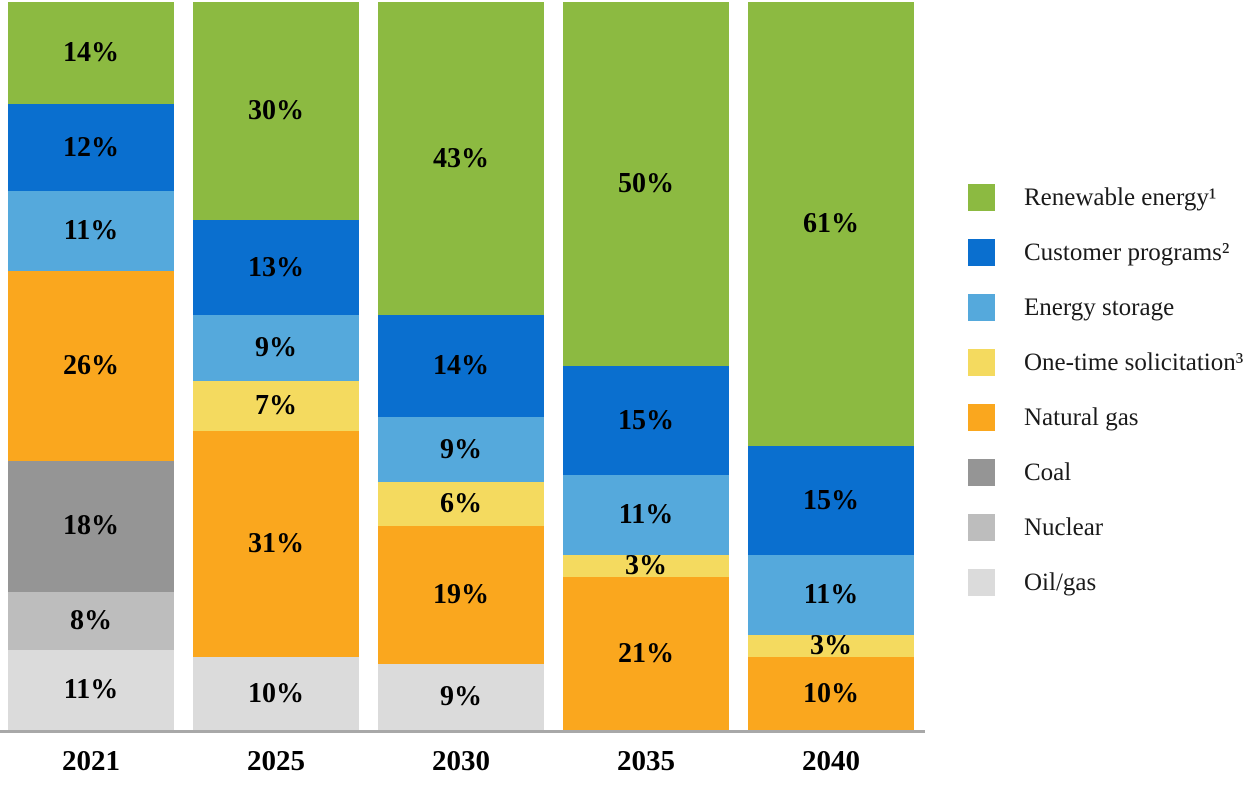  I want to click on segment-value-label: 7%, so click(276, 405).